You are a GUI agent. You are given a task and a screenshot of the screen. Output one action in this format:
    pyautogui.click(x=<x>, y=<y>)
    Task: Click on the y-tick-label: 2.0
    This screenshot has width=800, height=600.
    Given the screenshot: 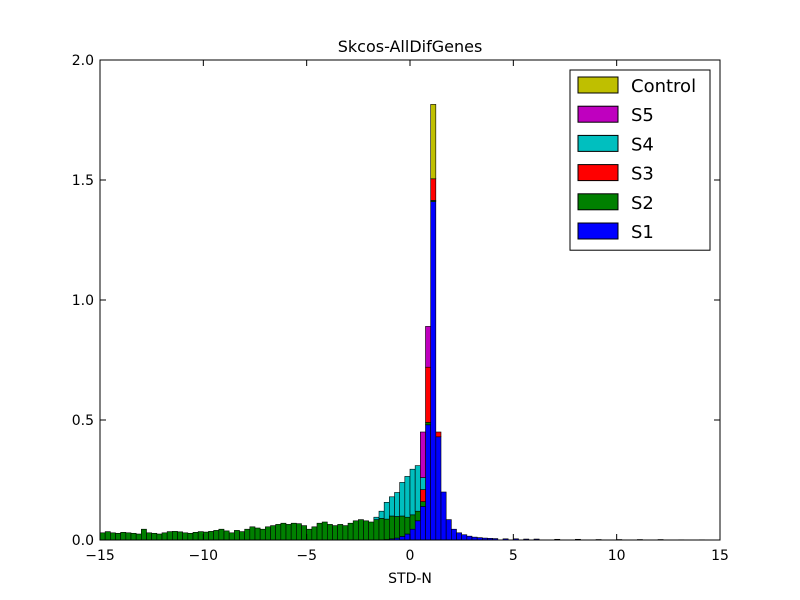 What is the action you would take?
    pyautogui.click(x=83, y=61)
    